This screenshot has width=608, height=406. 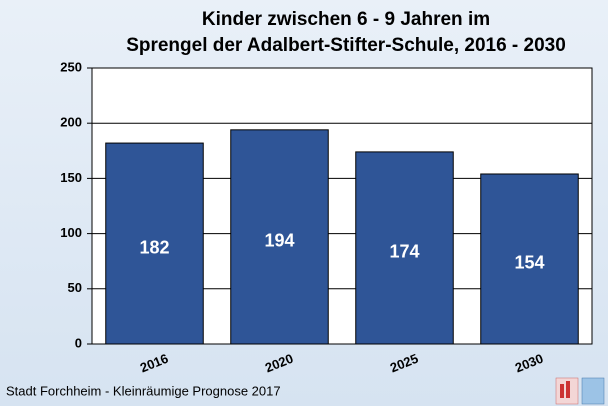 I want to click on y-tick-label: 200, so click(x=71, y=122).